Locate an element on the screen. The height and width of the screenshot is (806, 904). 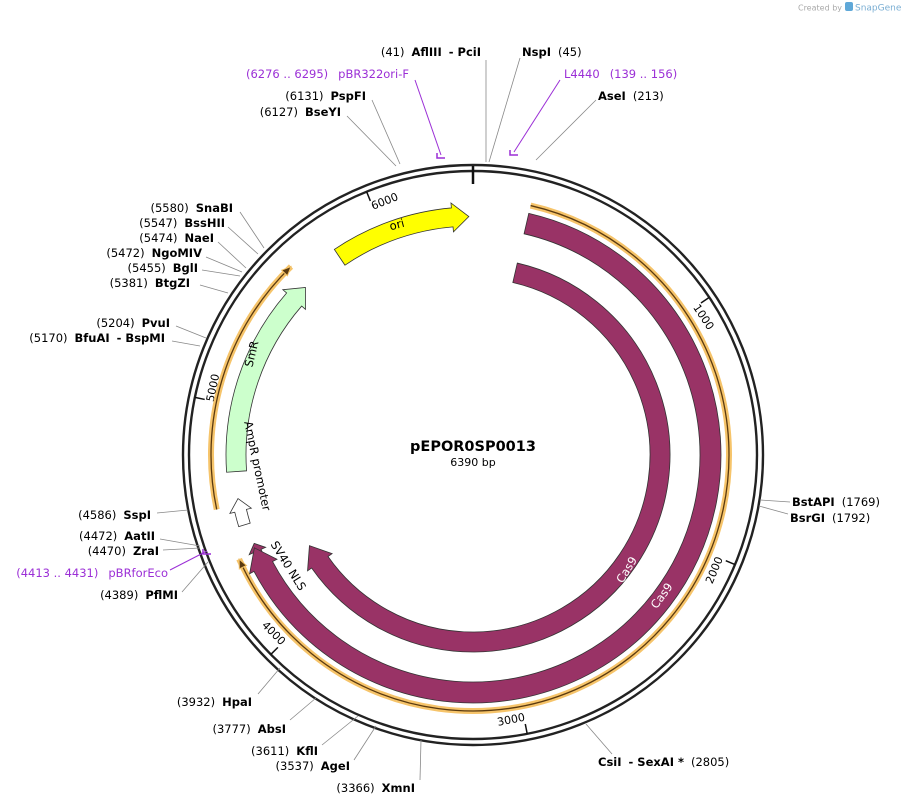
brand-prefix: Created by is located at coordinates (820, 8).